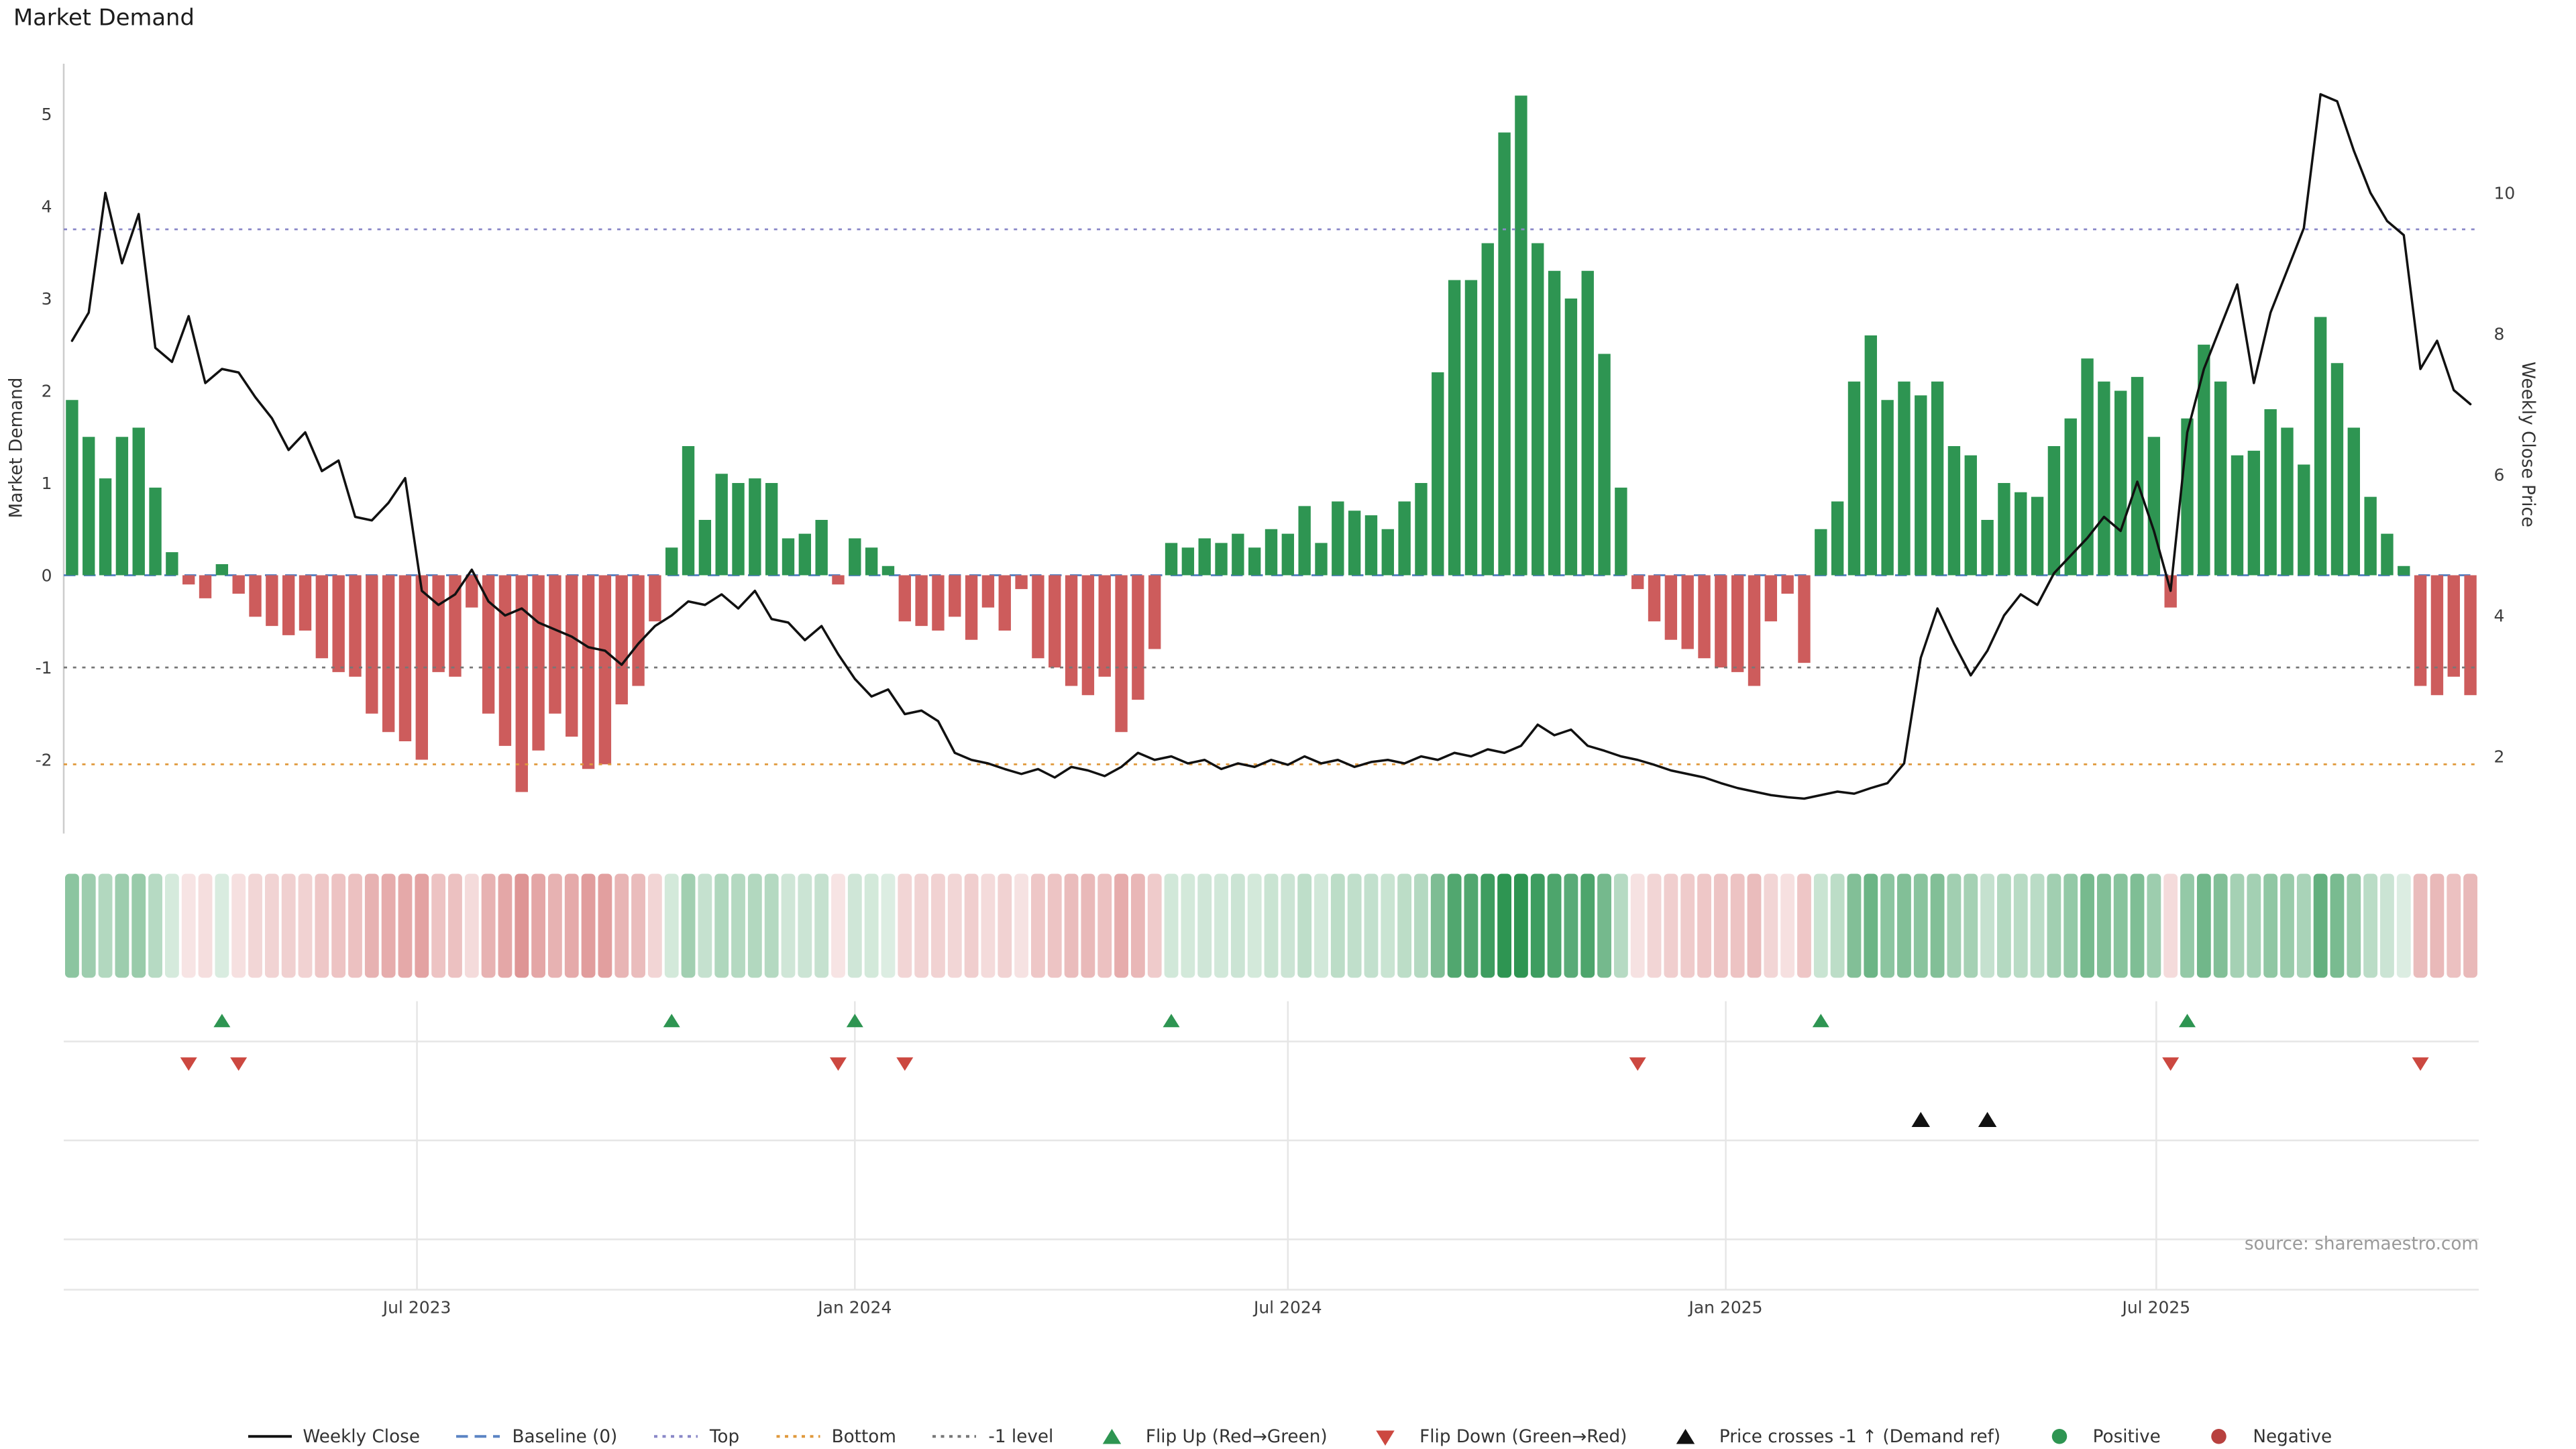  What do you see at coordinates (2126, 1436) in the screenshot?
I see `legend-label: Positive` at bounding box center [2126, 1436].